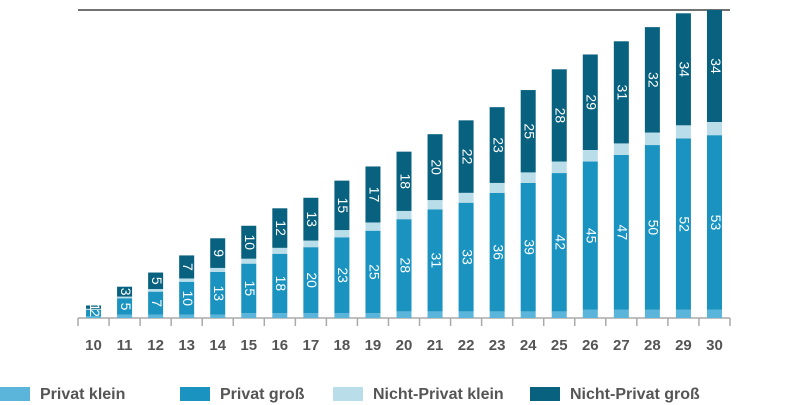 Image resolution: width=789 pixels, height=405 pixels. Describe the element at coordinates (404, 345) in the screenshot. I see `x-tick-label: 20` at that location.